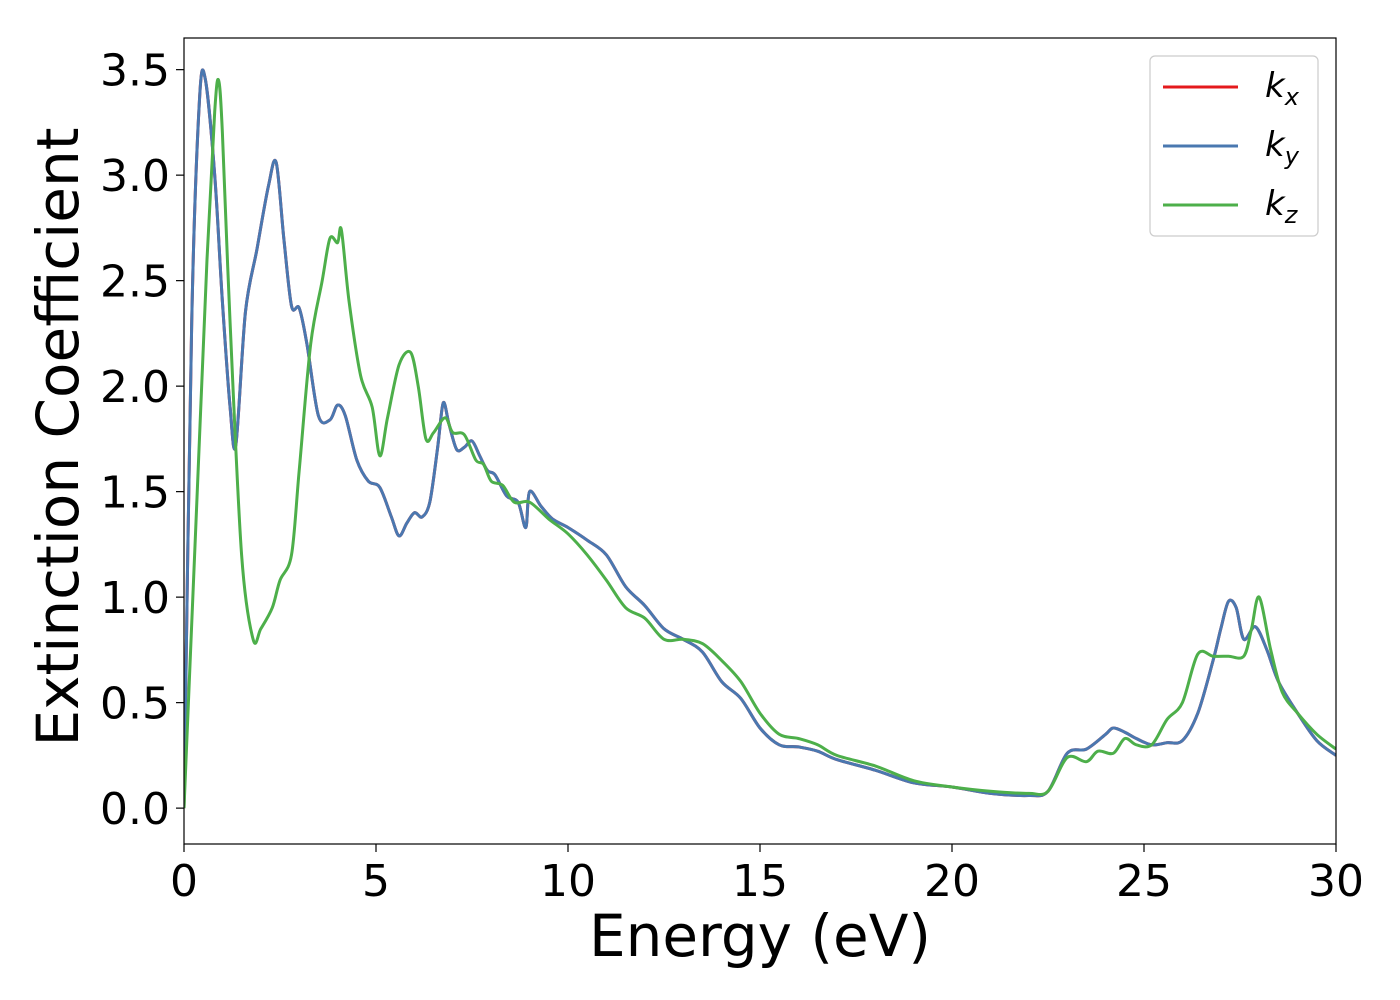 The width and height of the screenshot is (1400, 1000). What do you see at coordinates (135, 176) in the screenshot?
I see `y-tick-label: 3.0` at bounding box center [135, 176].